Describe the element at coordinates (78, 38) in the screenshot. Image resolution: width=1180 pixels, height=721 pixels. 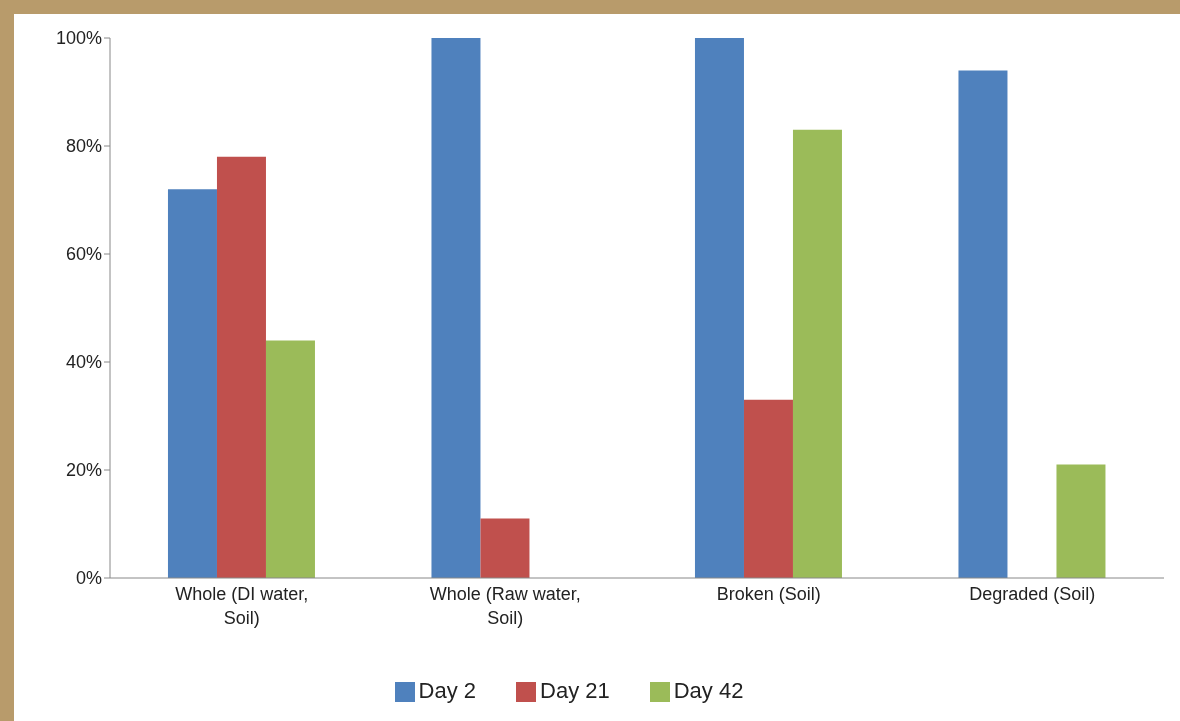
I see `y-tick-label: 100%` at that location.